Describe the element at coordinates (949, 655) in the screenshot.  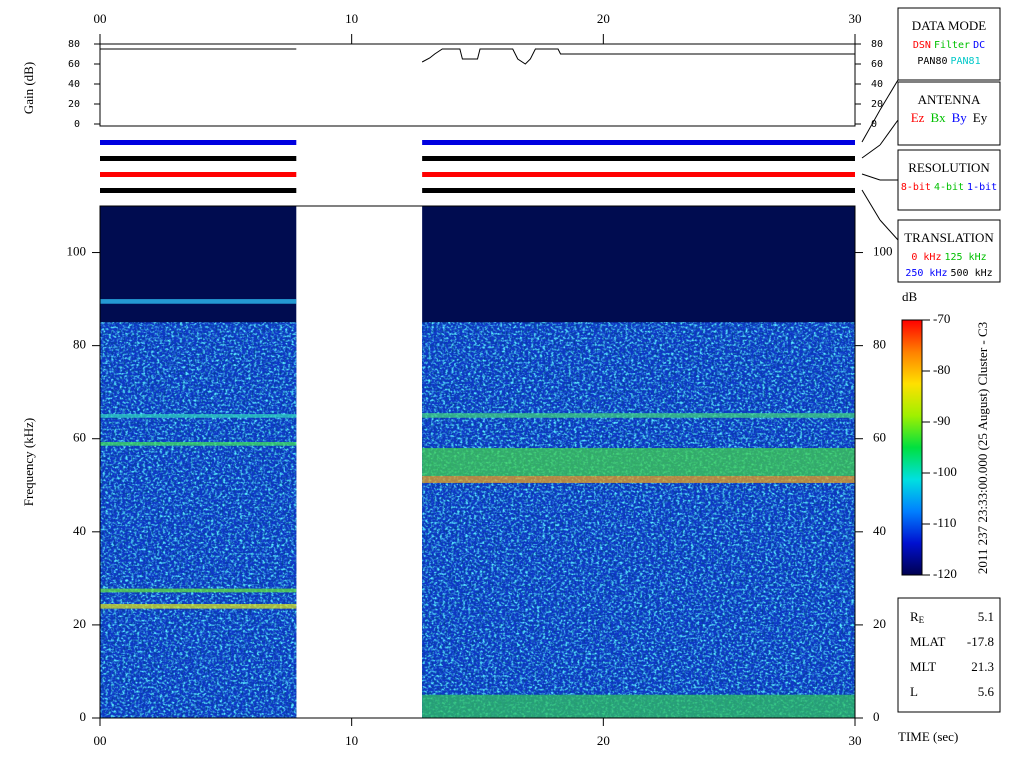
I see `position-box` at that location.